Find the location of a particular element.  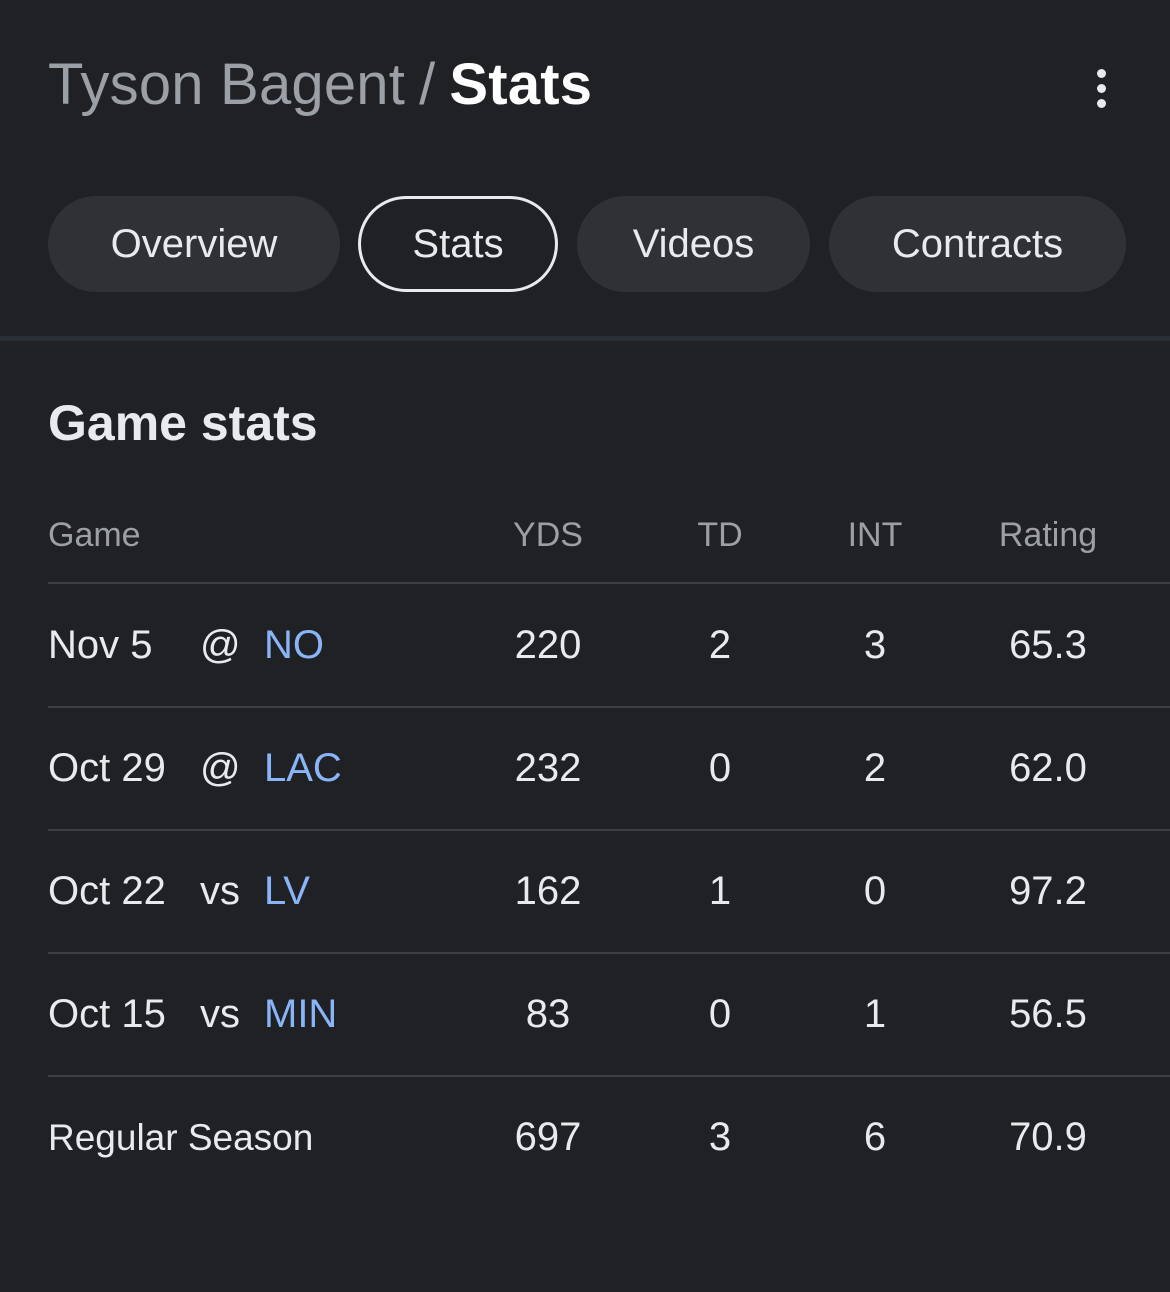

stat-rating: 97.2 is located at coordinates (1048, 891).